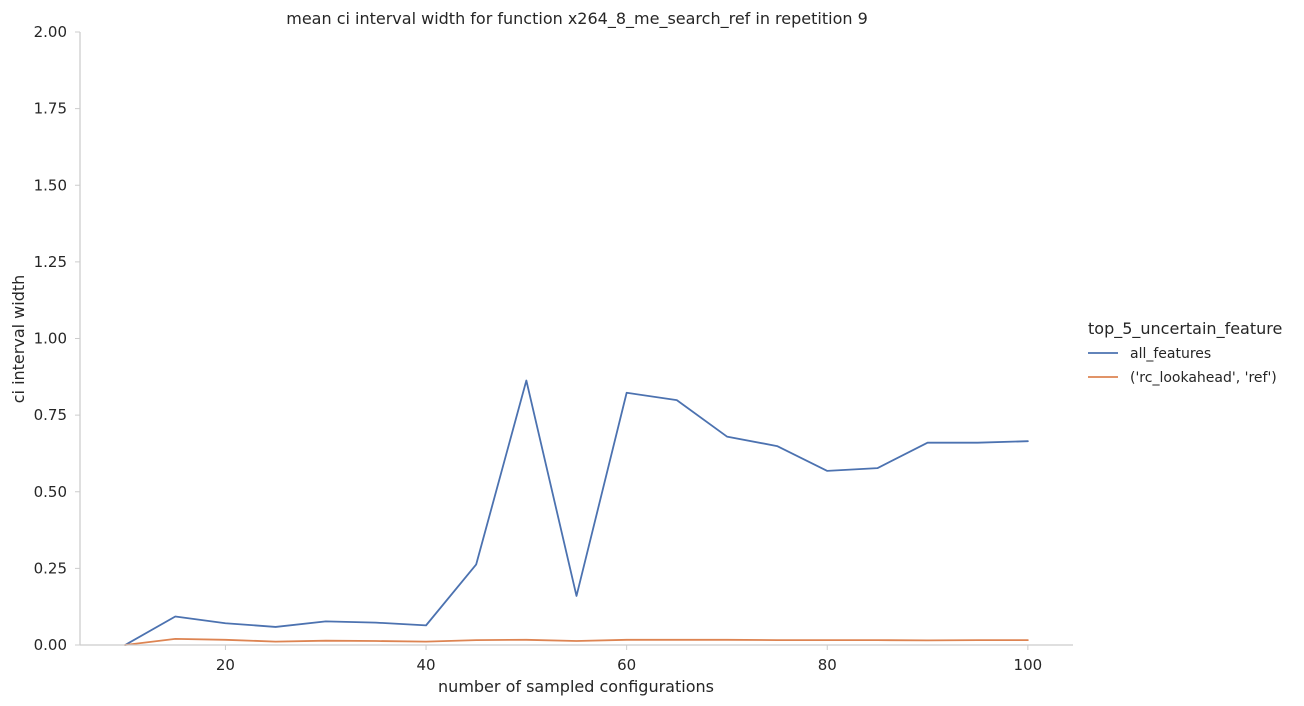 The height and width of the screenshot is (706, 1304). What do you see at coordinates (50, 185) in the screenshot?
I see `y-tick-label: 1.50` at bounding box center [50, 185].